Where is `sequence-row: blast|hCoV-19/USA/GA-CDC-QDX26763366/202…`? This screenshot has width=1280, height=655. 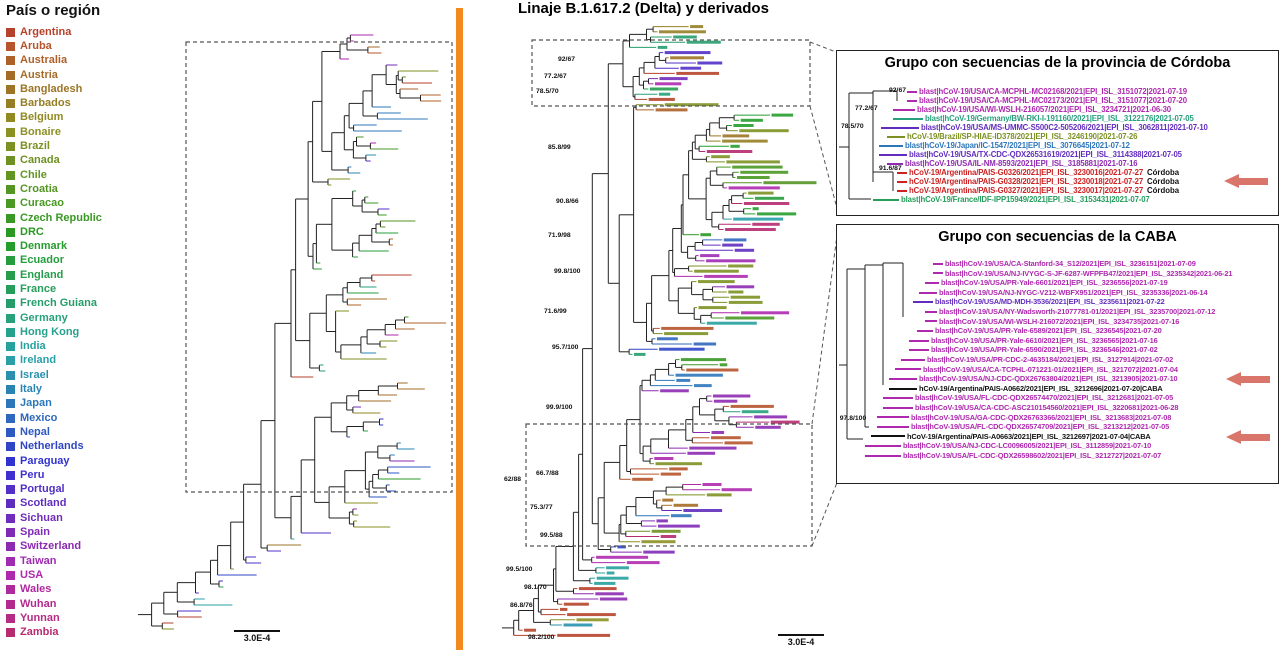 sequence-row: blast|hCoV-19/USA/GA-CDC-QDX26763366/202… is located at coordinates (1057, 418).